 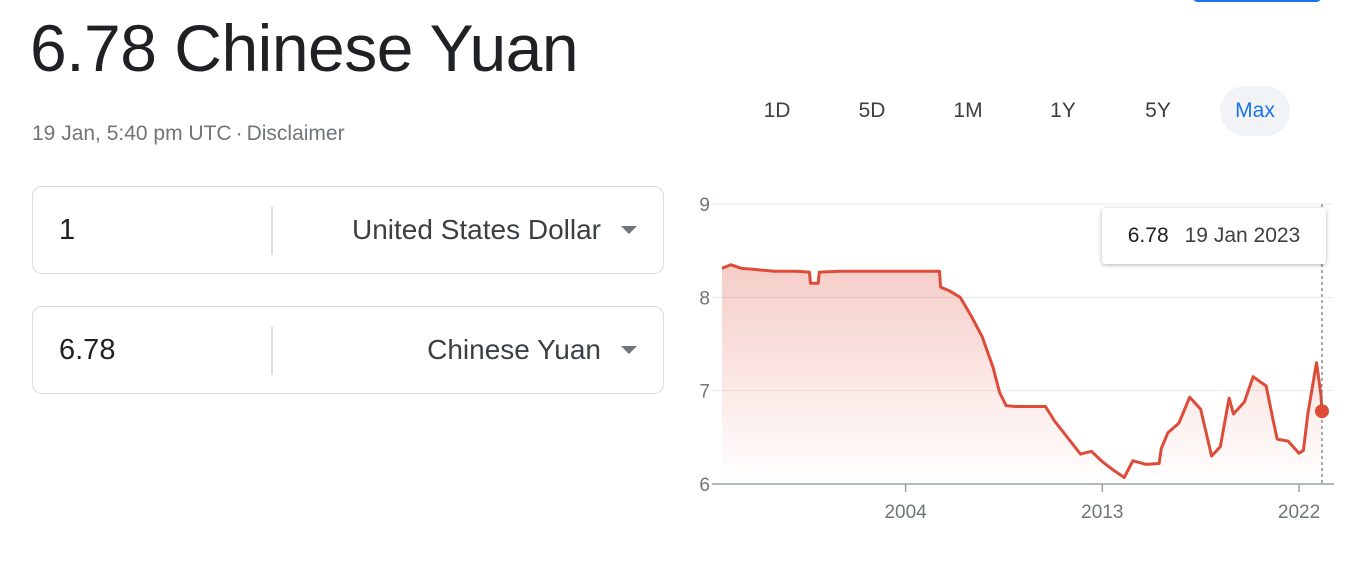 What do you see at coordinates (704, 485) in the screenshot?
I see `y-tick-label: 6` at bounding box center [704, 485].